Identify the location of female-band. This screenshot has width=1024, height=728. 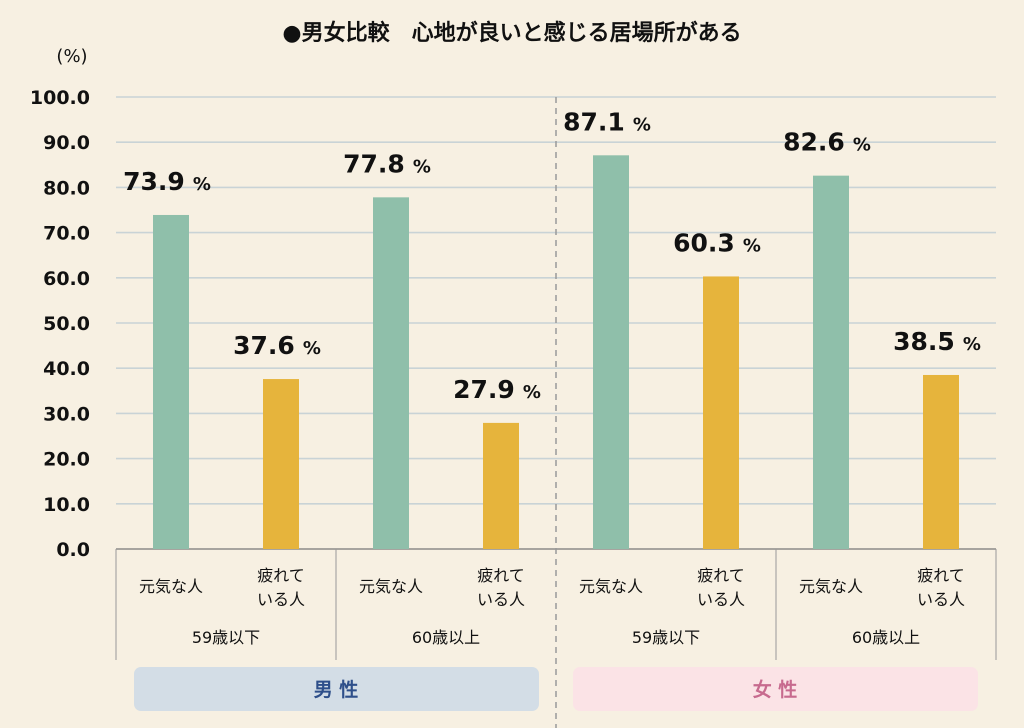
(775, 689).